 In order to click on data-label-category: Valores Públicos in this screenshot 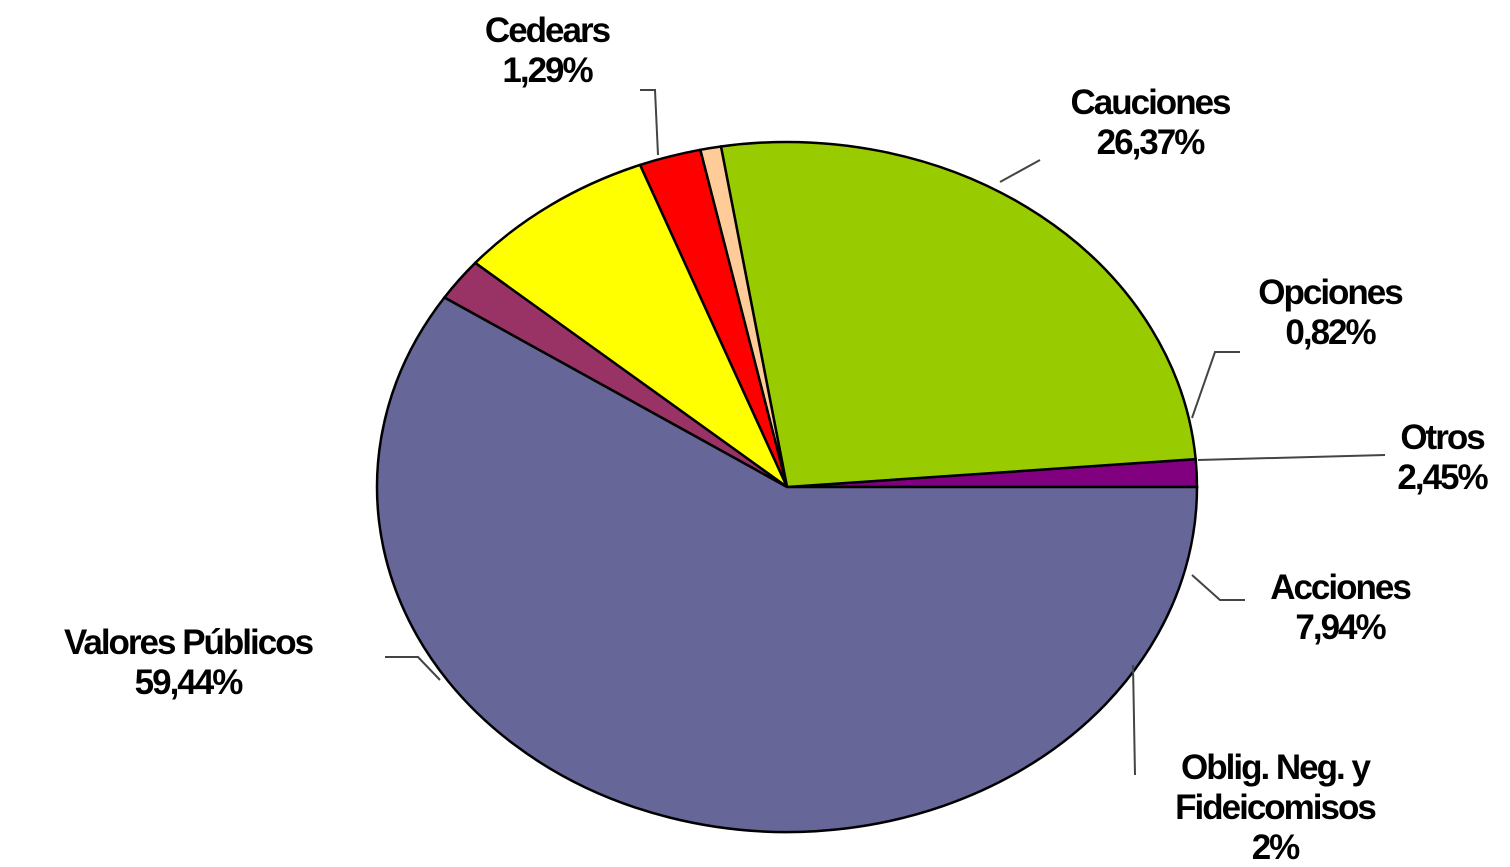, I will do `click(189, 642)`.